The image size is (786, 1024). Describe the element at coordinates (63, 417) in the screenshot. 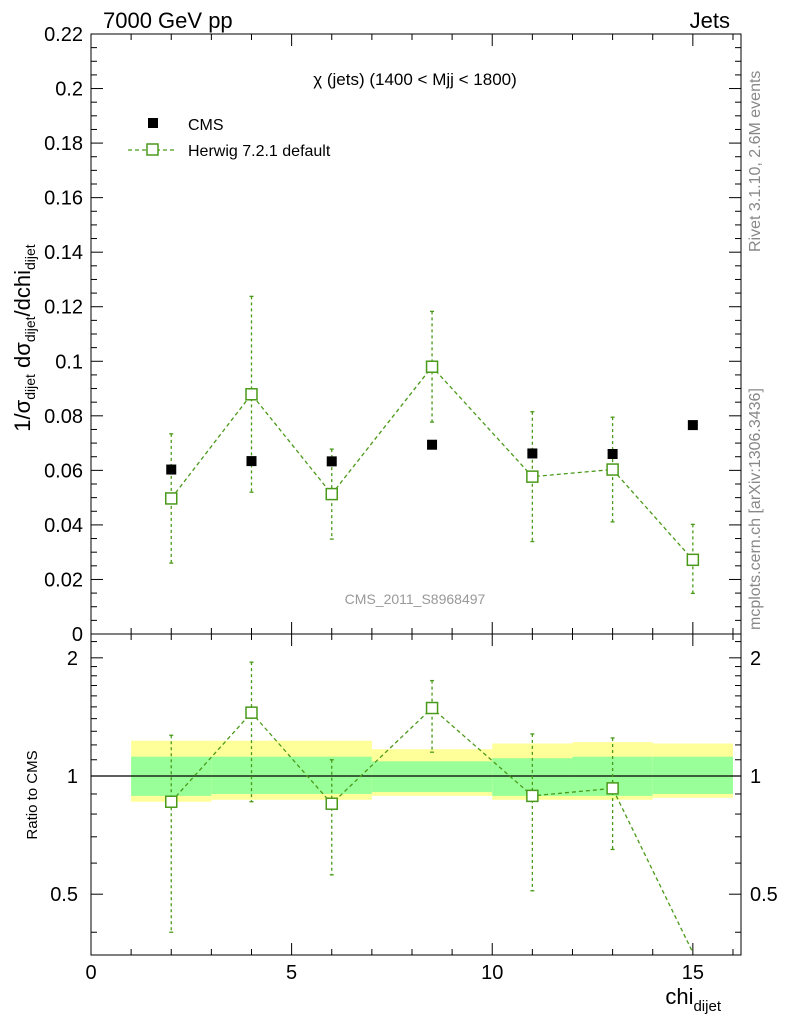

I see `y-tick-label: 0.08` at that location.